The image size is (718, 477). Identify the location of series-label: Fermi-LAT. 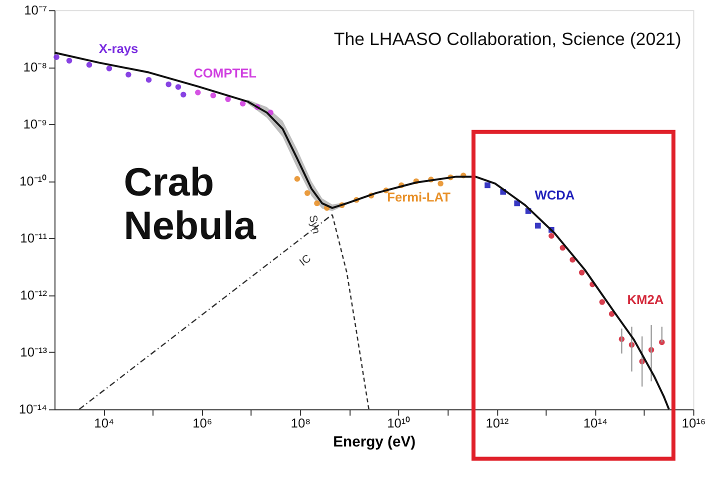
(419, 196).